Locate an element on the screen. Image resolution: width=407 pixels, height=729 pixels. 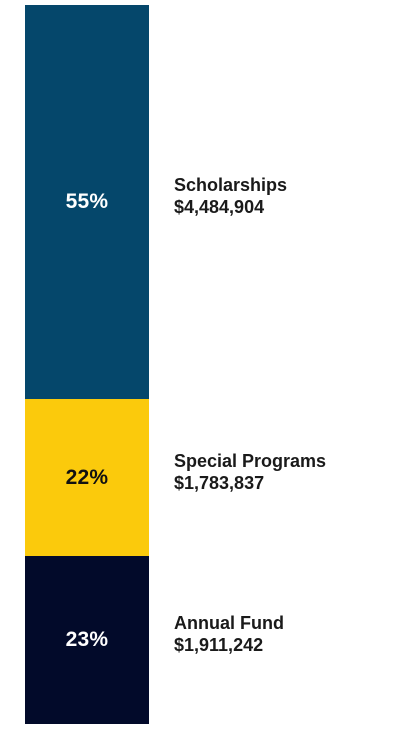
bar-segment-special-programs: 22% is located at coordinates (87, 477).